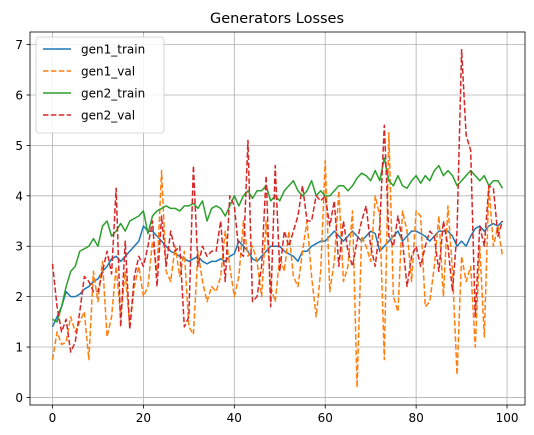 The height and width of the screenshot is (435, 534). Describe the element at coordinates (19, 247) in the screenshot. I see `y-tick-label: 3` at that location.